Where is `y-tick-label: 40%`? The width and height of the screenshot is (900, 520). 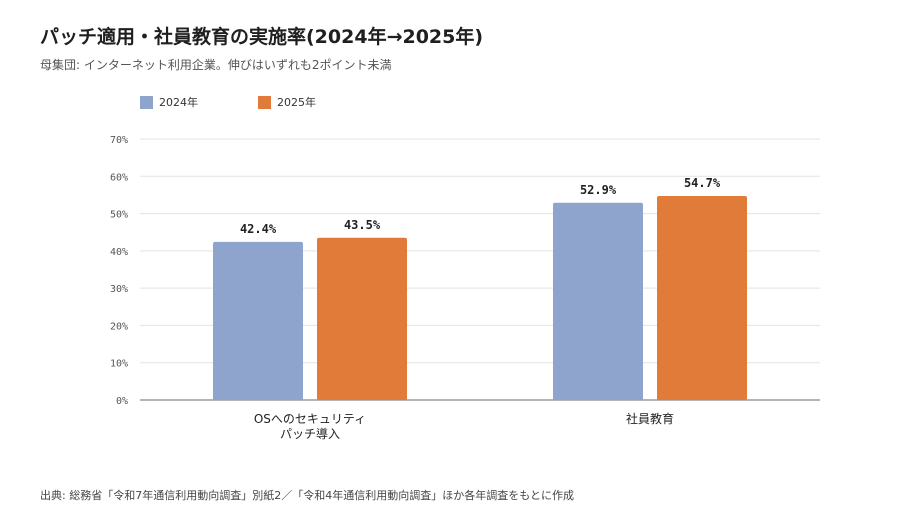
y-tick-label: 40% is located at coordinates (119, 252).